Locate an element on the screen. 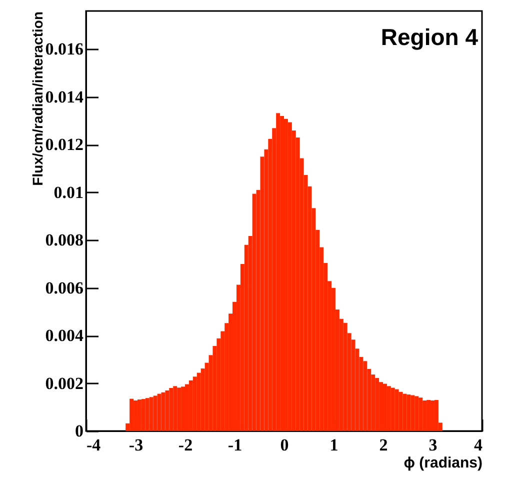 The image size is (507, 488). y-tick-label: 0.008 is located at coordinates (64, 240).